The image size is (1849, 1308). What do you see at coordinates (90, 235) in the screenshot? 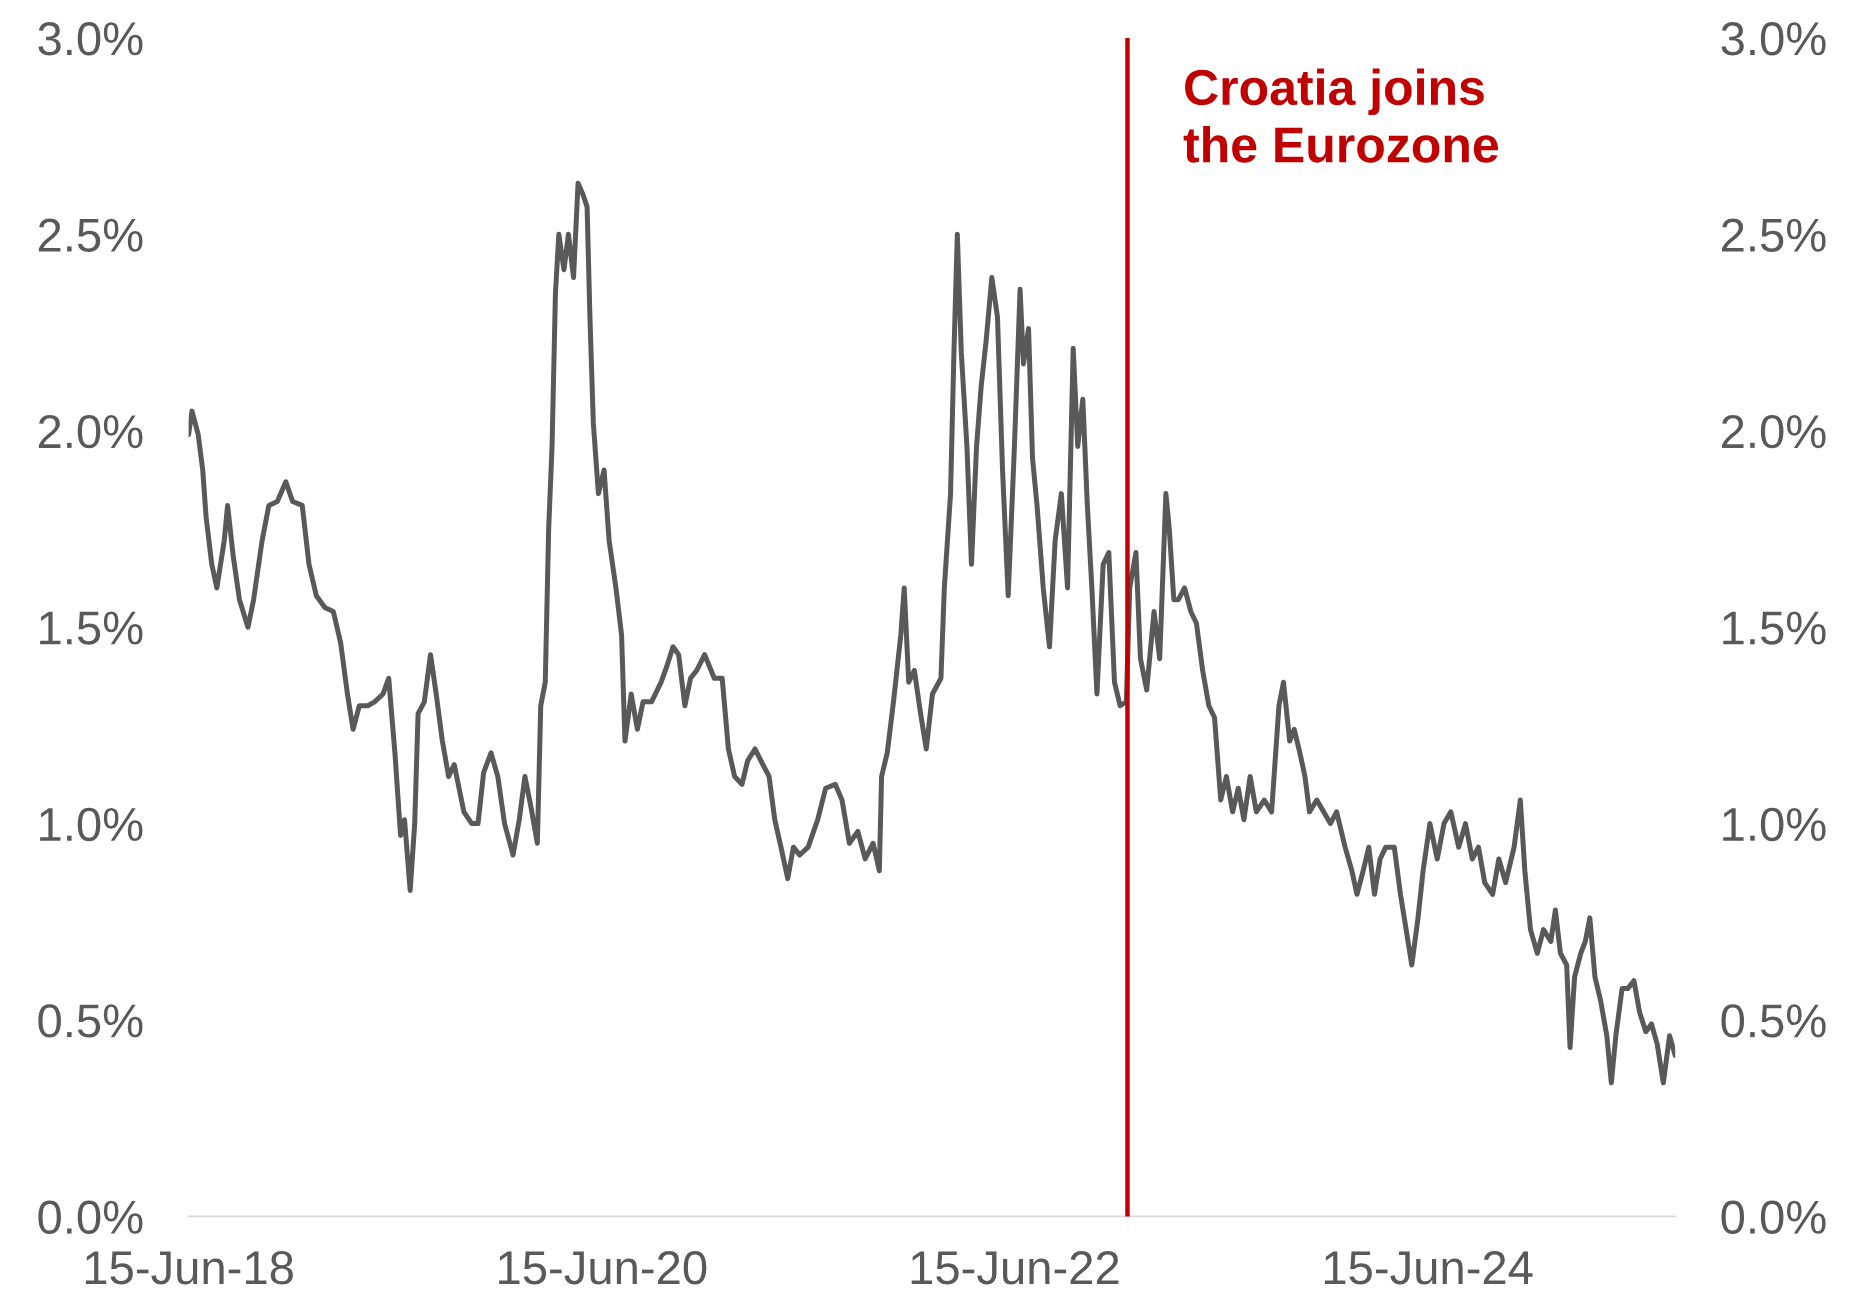
I see `y-tick-label: 2.5%` at bounding box center [90, 235].